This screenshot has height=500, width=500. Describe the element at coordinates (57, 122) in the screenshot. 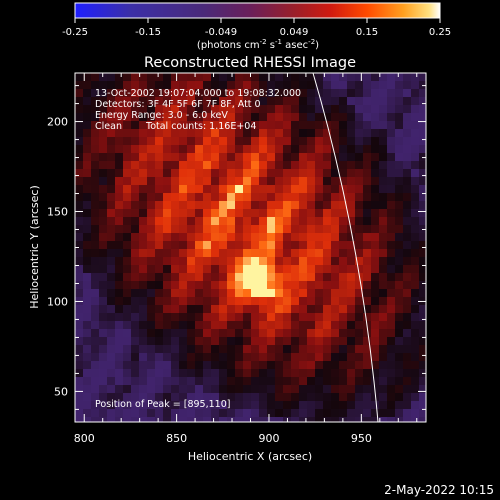

I see `y-tick-label: 200` at that location.